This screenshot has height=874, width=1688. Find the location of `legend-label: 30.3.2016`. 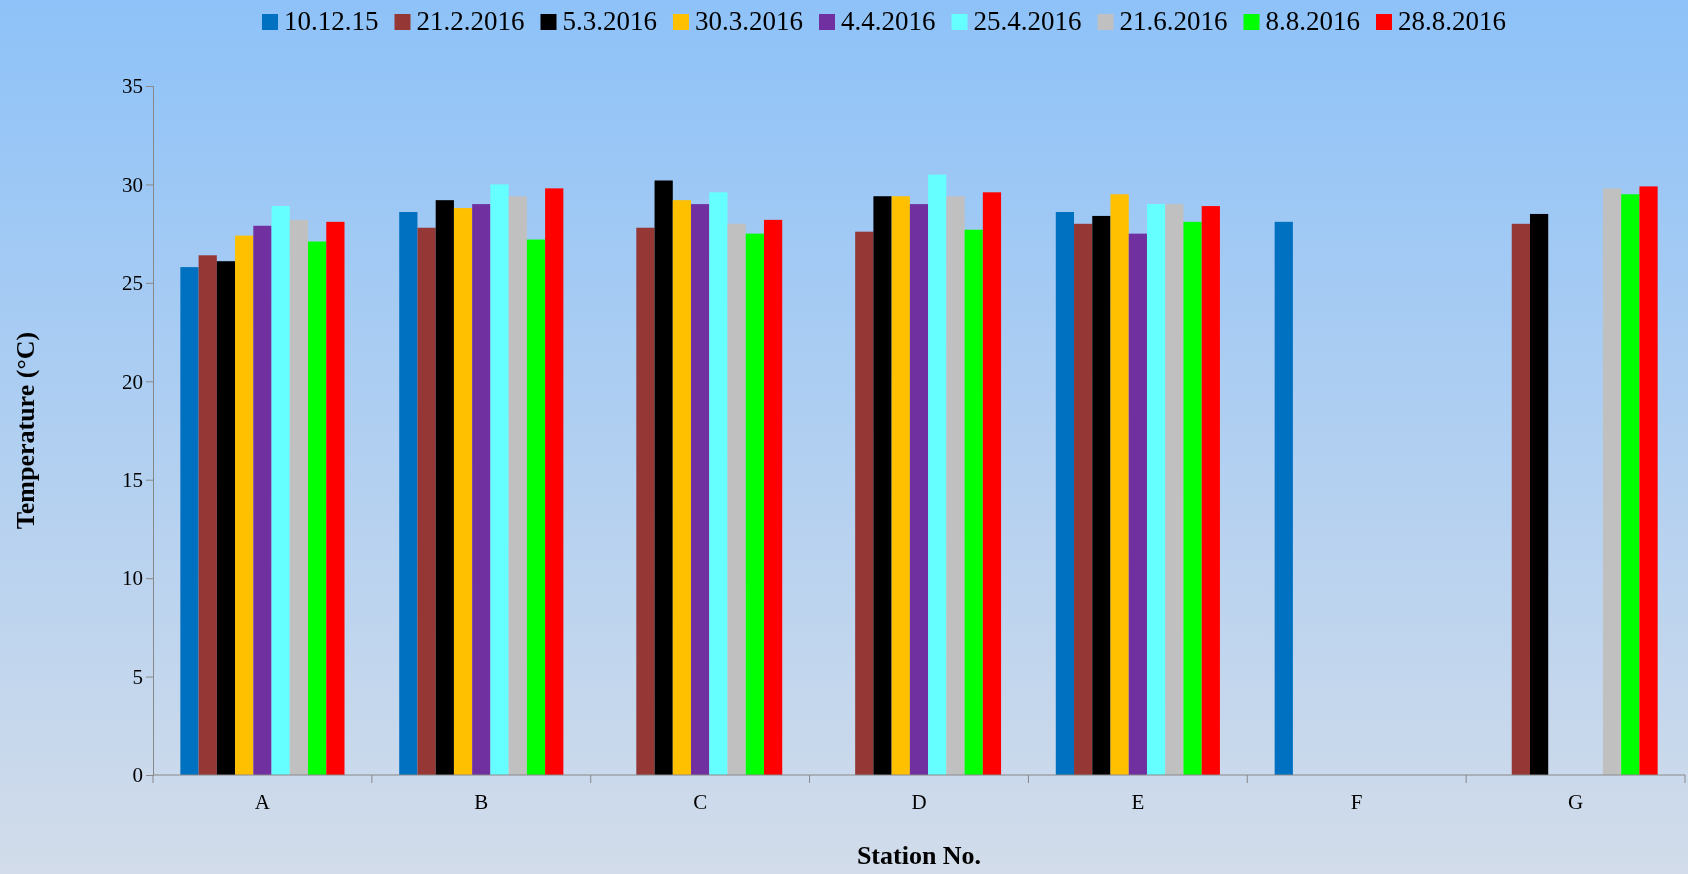

legend-label: 30.3.2016 is located at coordinates (749, 21).